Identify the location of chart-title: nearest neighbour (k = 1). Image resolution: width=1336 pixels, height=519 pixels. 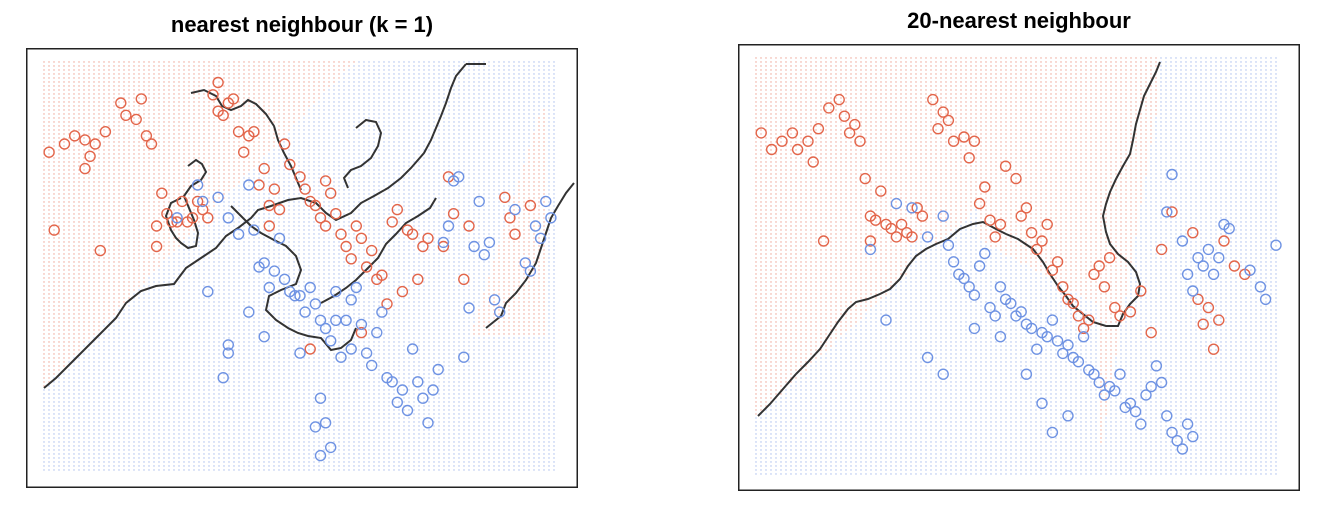
(302, 25).